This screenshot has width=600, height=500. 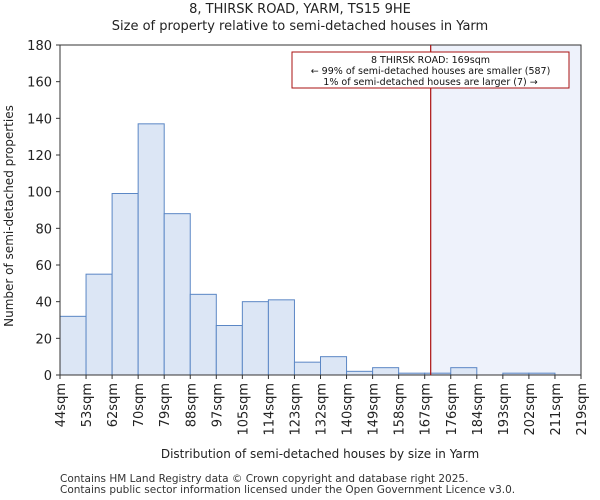 What do you see at coordinates (151, 249) in the screenshot?
I see `bar-70sqm` at bounding box center [151, 249].